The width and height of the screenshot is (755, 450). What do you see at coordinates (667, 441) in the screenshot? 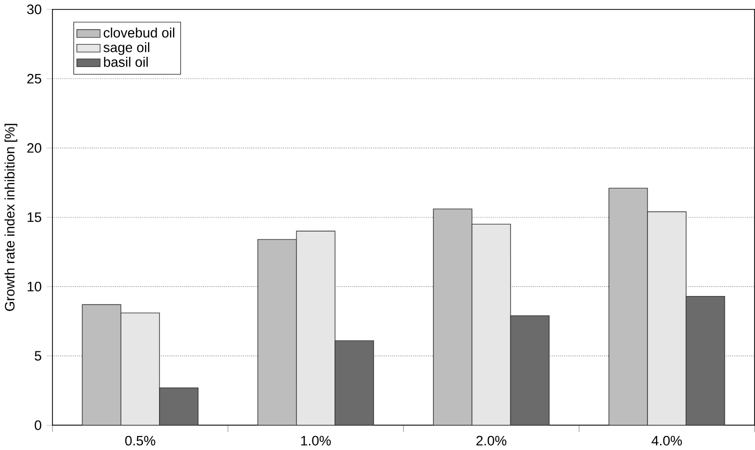
I see `x-tick-label: 4.0%` at bounding box center [667, 441].